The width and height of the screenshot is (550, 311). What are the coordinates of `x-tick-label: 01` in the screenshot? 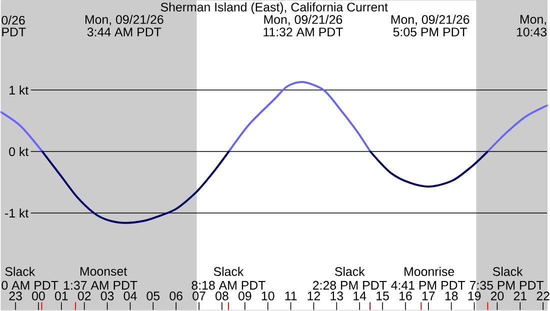 It's located at (61, 296).